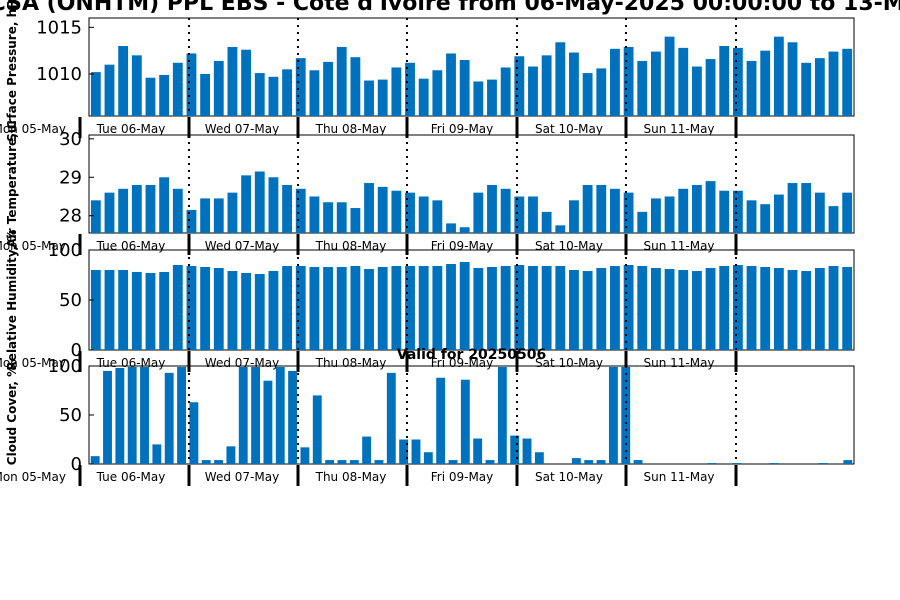 The height and width of the screenshot is (600, 900). I want to click on y-axis-label: Surface Pressure, hPa, so click(12, 71).